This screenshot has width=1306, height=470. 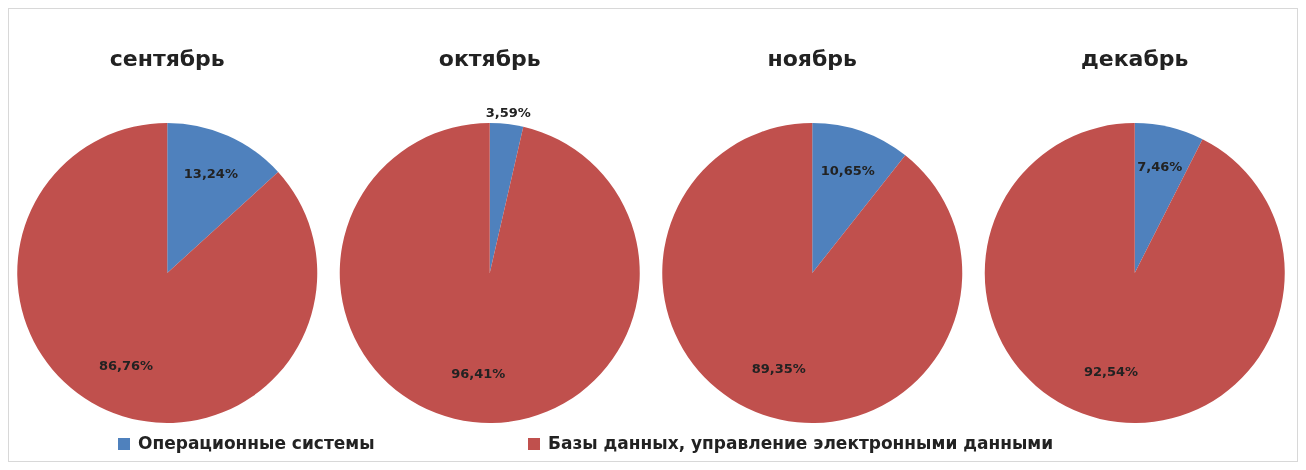 What do you see at coordinates (778, 368) in the screenshot?
I see `data-label: 89,35%` at bounding box center [778, 368].